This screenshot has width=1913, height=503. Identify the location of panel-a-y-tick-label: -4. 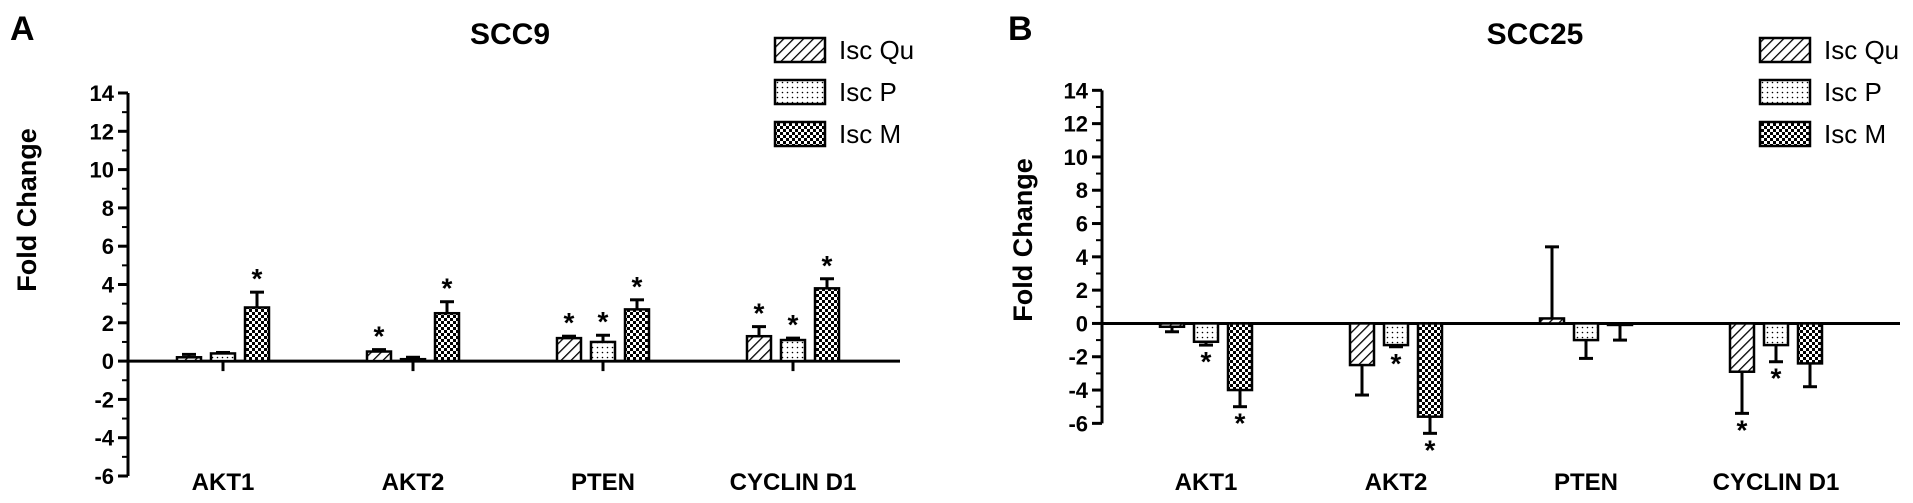
(104, 438).